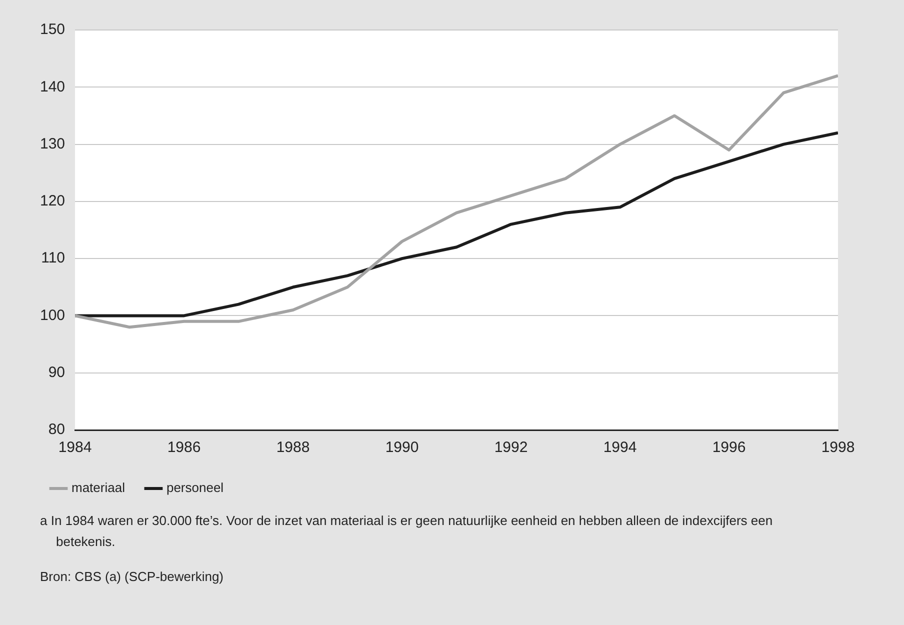  What do you see at coordinates (838, 447) in the screenshot?
I see `x-tick-label: 1998` at bounding box center [838, 447].